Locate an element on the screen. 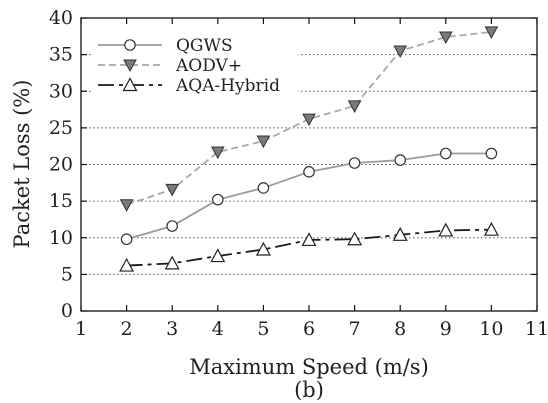  x-tick-label: 9 is located at coordinates (446, 329).